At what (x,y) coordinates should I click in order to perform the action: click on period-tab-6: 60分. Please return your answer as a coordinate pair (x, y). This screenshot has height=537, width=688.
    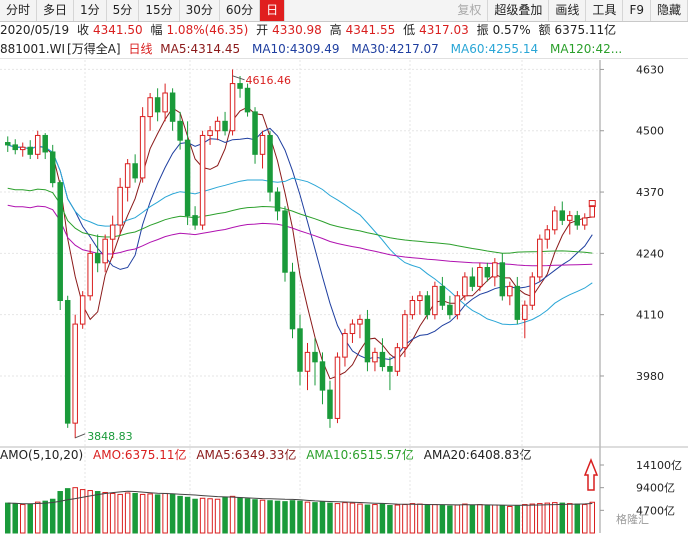
    Looking at the image, I should click on (240, 10).